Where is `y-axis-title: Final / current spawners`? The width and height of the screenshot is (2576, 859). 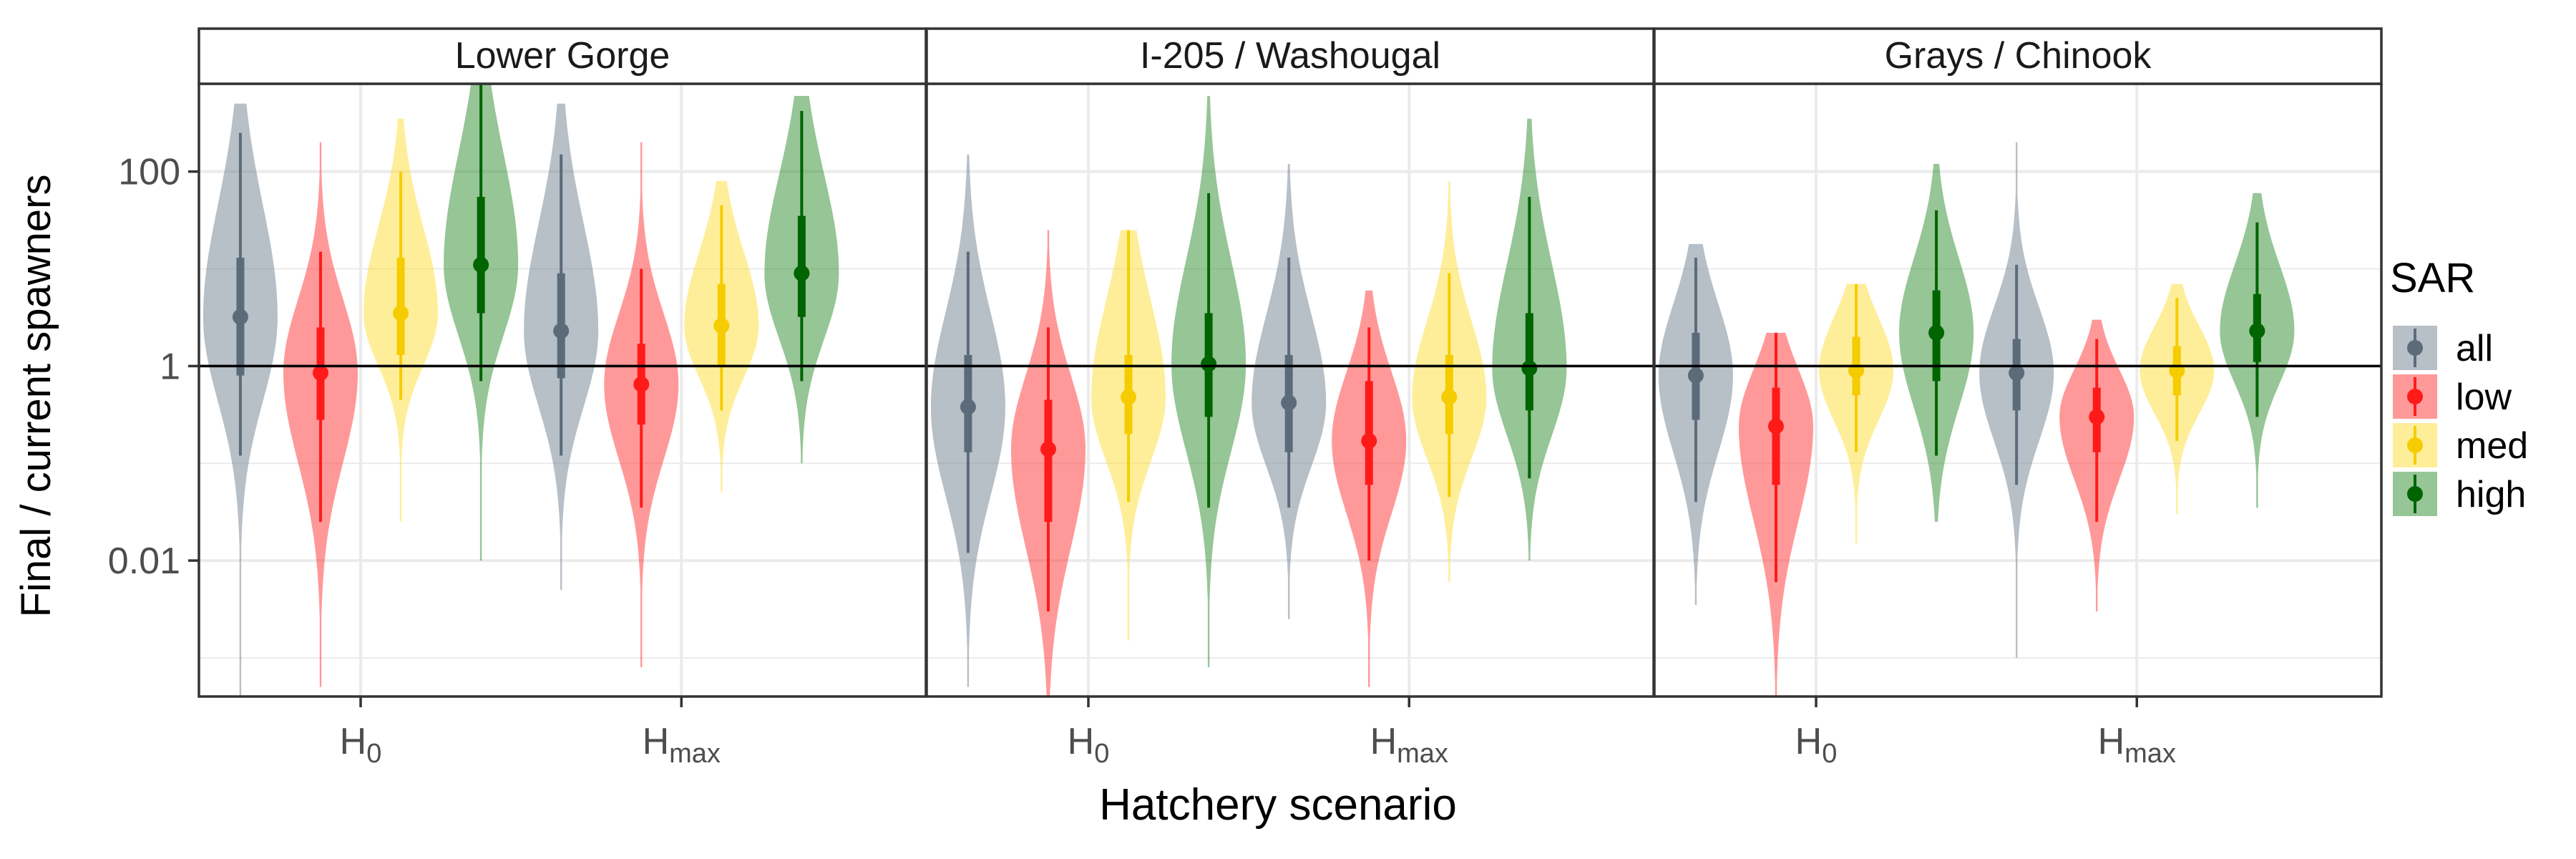 y-axis-title: Final / current spawners is located at coordinates (36, 396).